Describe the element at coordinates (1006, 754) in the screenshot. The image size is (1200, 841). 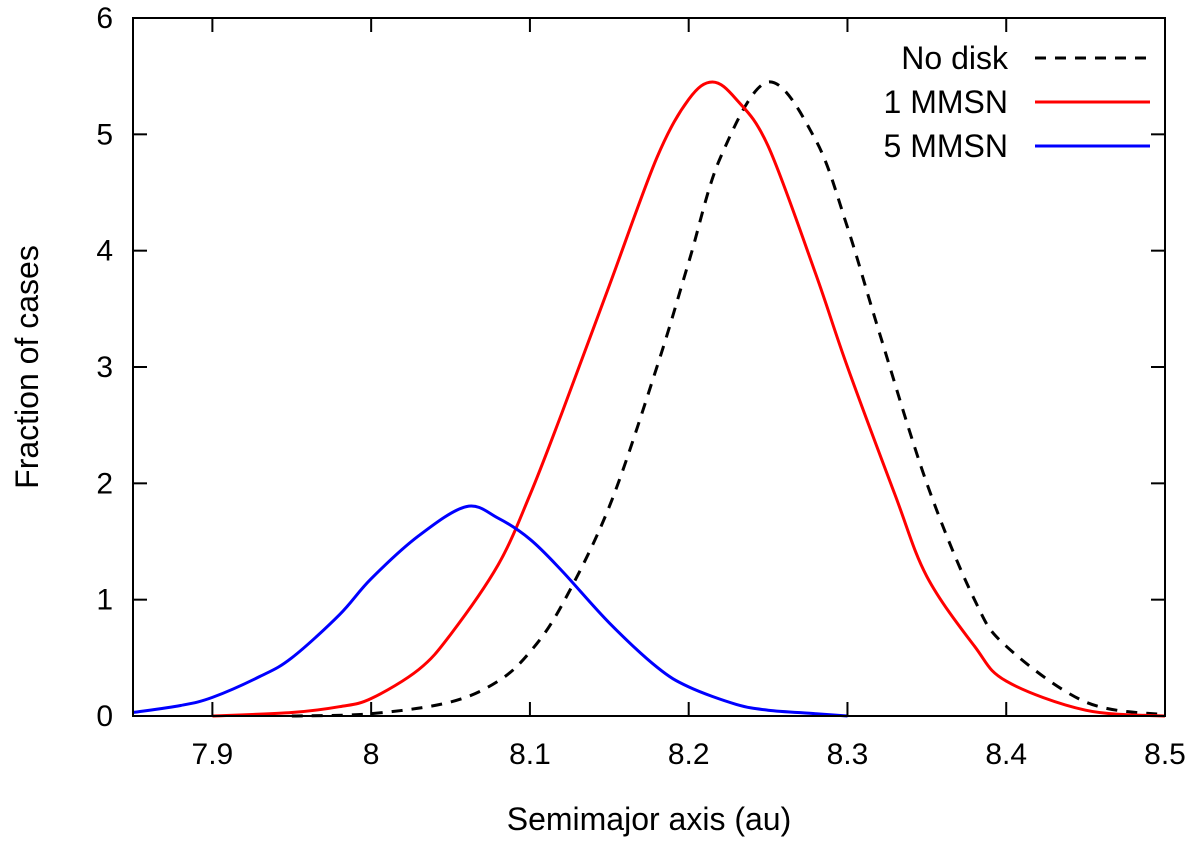
I see `x-tick-label: 8.4` at that location.